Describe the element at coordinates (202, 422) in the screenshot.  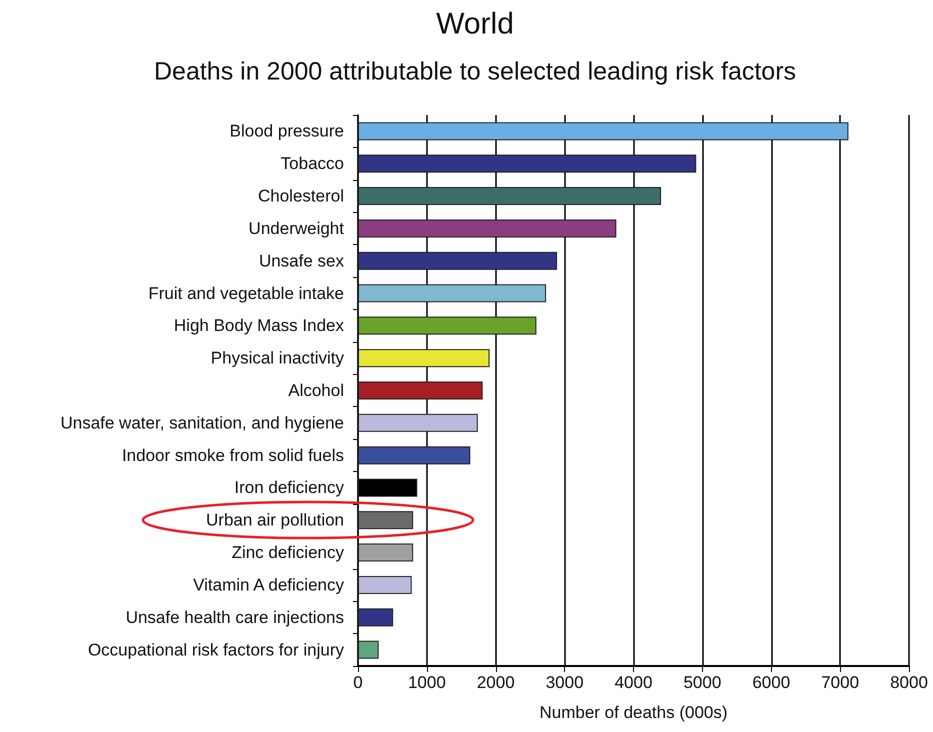
I see `y-tick-label: Unsafe water, sanitation, and hygiene` at that location.